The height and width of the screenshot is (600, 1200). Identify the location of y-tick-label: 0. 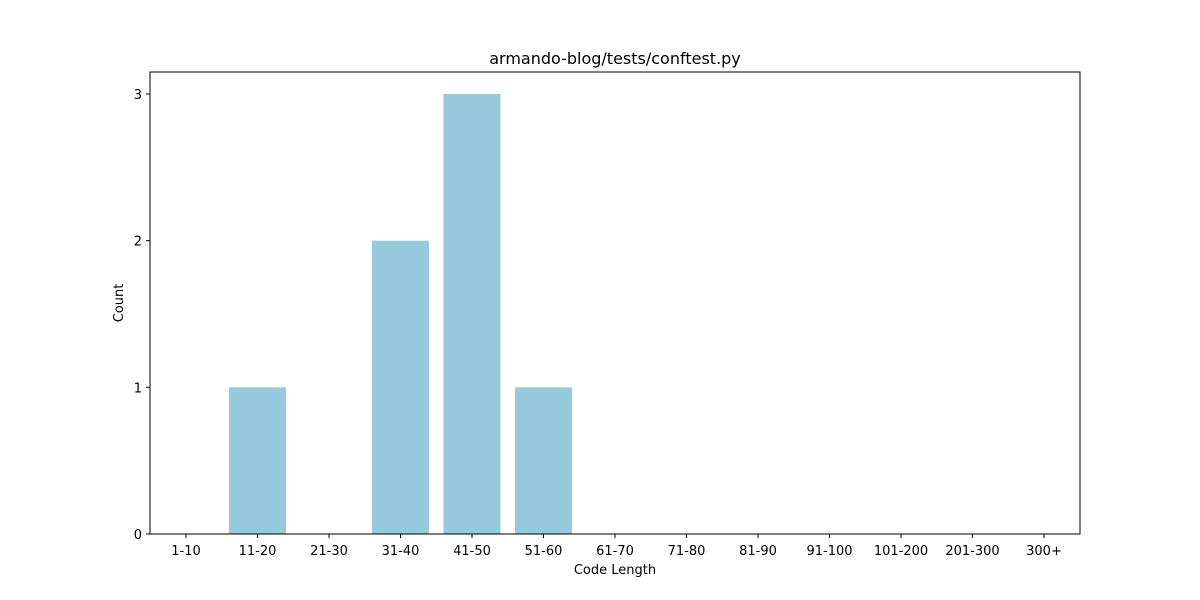
(138, 535).